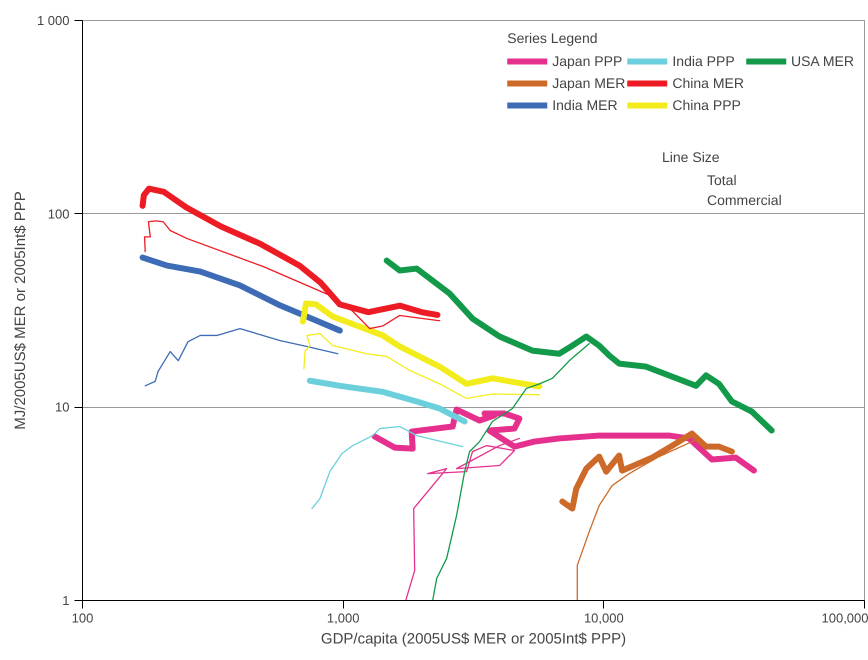  I want to click on legend-label: USA MER, so click(822, 61).